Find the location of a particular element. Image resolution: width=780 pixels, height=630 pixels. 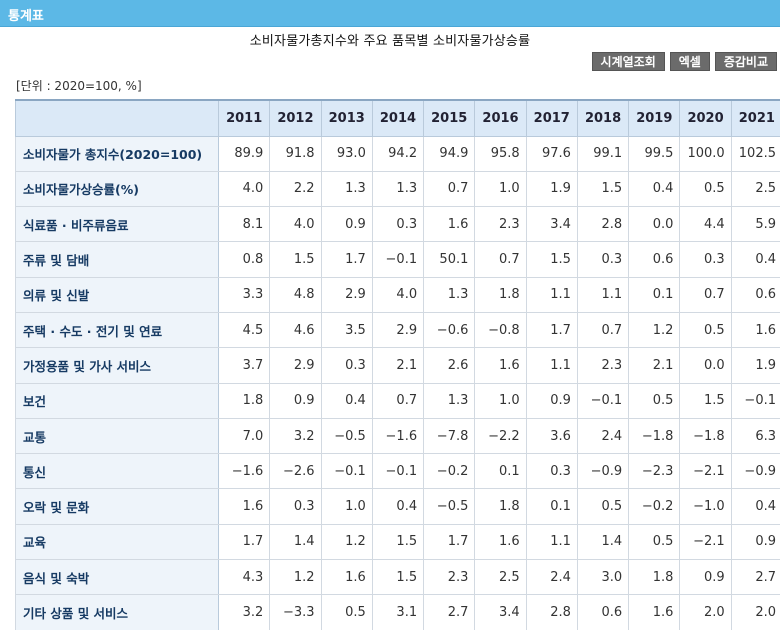

table-cell: 1.4 is located at coordinates (603, 542).